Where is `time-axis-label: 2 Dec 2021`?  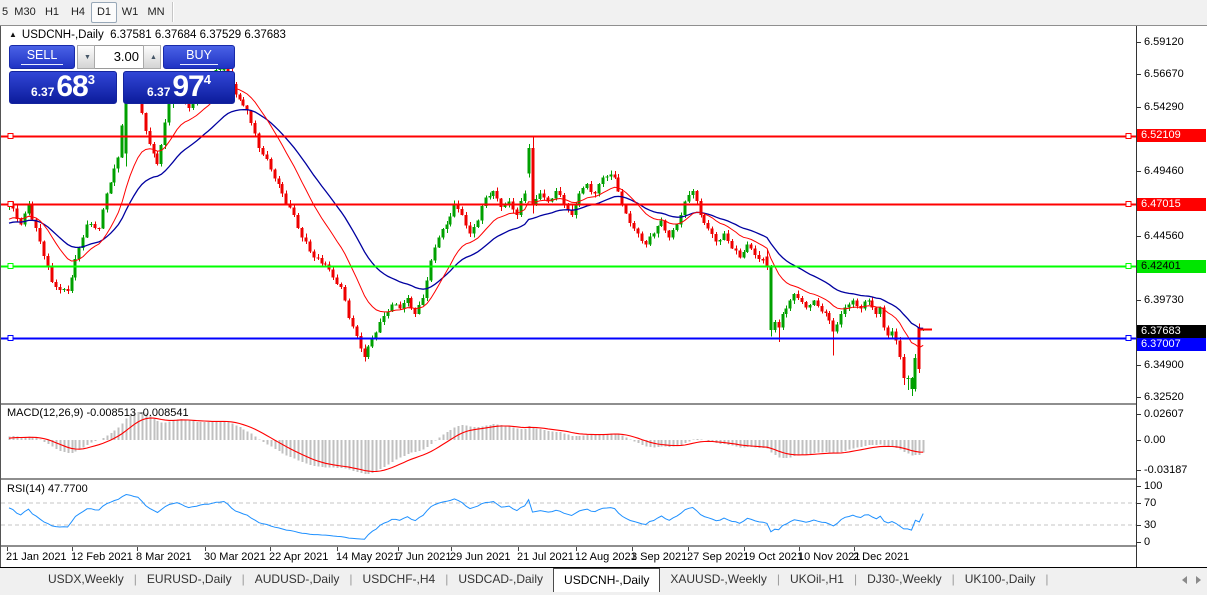 time-axis-label: 2 Dec 2021 is located at coordinates (881, 557).